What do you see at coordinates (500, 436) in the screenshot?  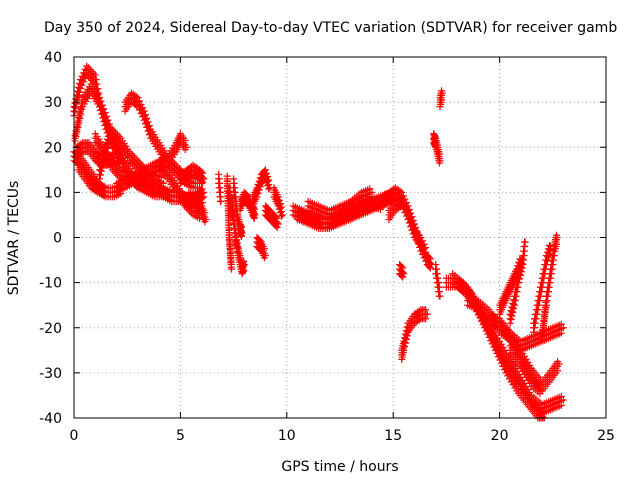 I see `x-tick-label: 20` at bounding box center [500, 436].